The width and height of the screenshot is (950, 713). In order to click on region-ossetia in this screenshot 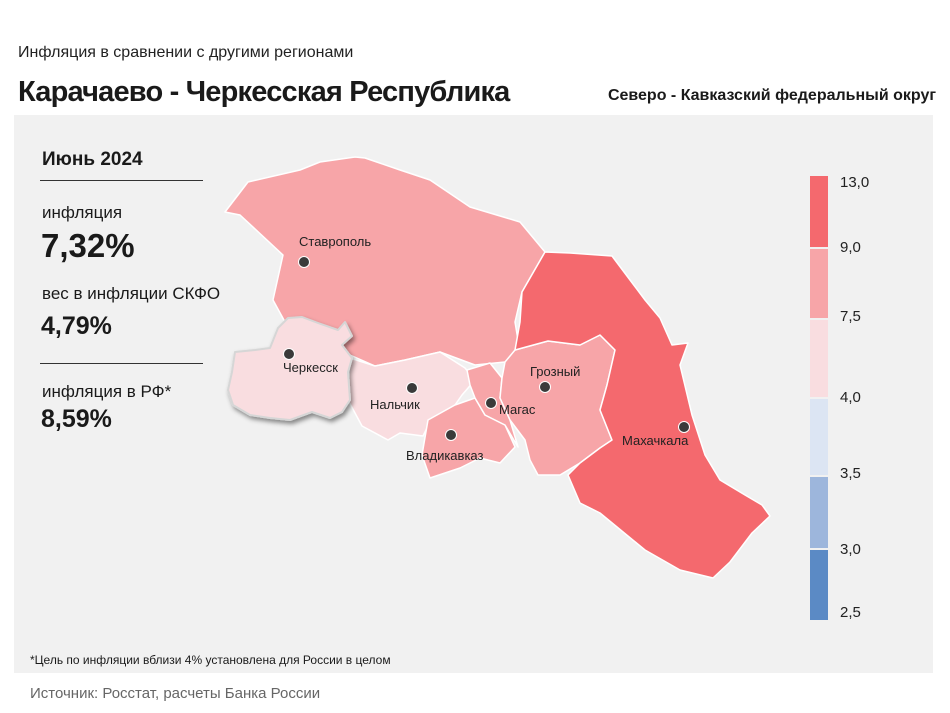, I will do `click(468, 438)`.